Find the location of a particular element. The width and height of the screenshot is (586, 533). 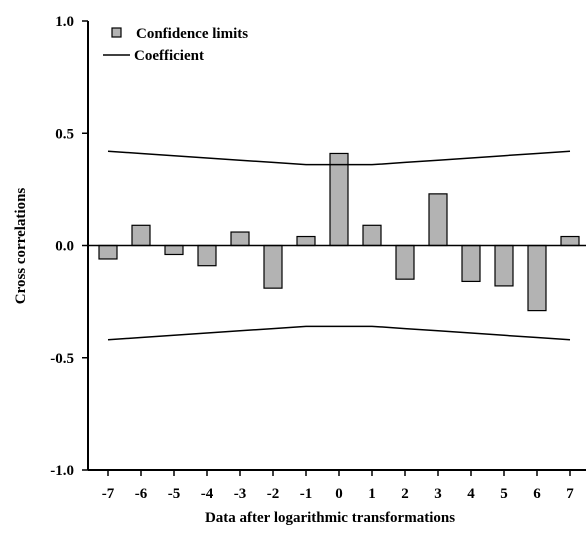

x-tick-label: 1 is located at coordinates (372, 494).